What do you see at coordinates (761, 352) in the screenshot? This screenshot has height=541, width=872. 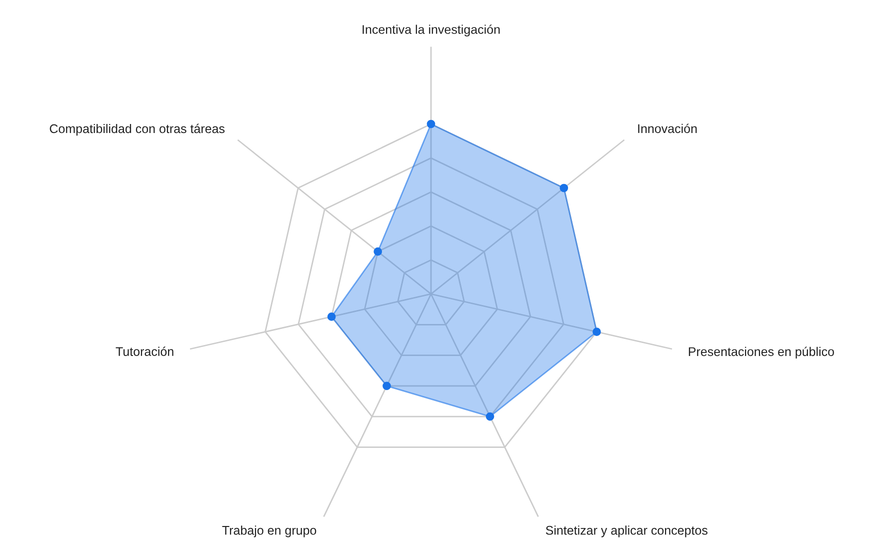 I see `spoke-label: Presentaciones en público` at bounding box center [761, 352].